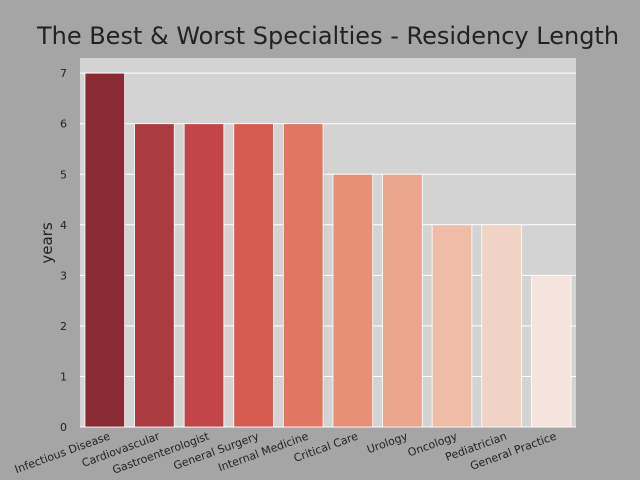  Describe the element at coordinates (63, 275) in the screenshot. I see `y-tick-label: 3` at that location.